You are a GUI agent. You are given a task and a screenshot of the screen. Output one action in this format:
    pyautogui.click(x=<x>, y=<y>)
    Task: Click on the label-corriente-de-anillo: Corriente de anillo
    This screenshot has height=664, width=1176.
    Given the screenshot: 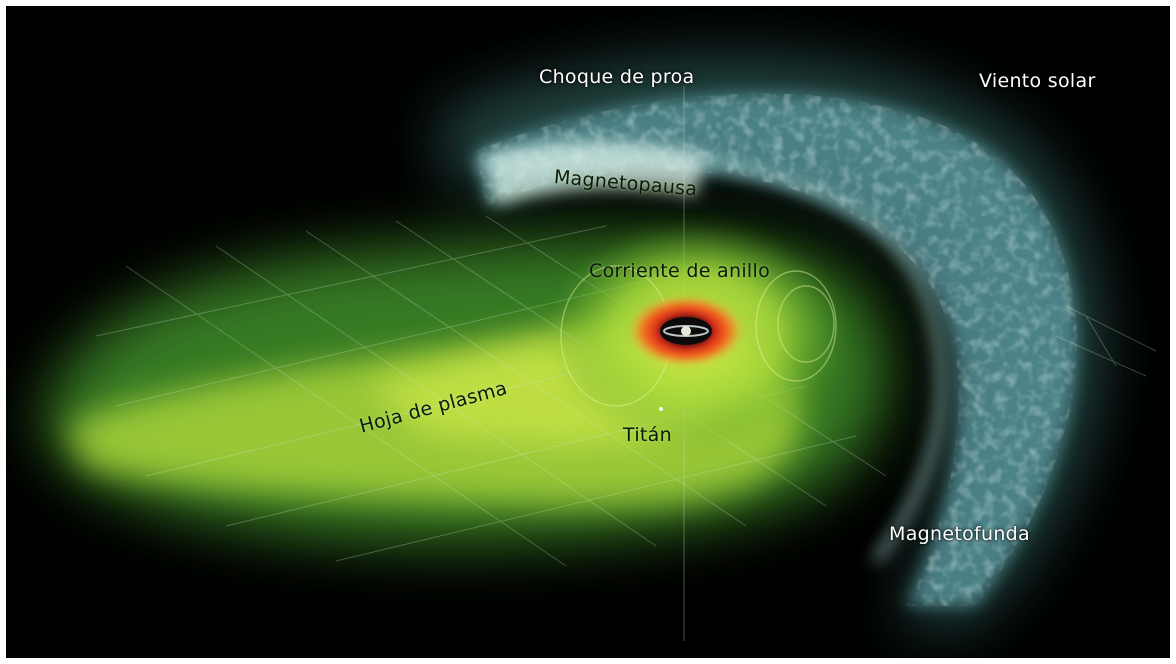 What is the action you would take?
    pyautogui.click(x=680, y=271)
    